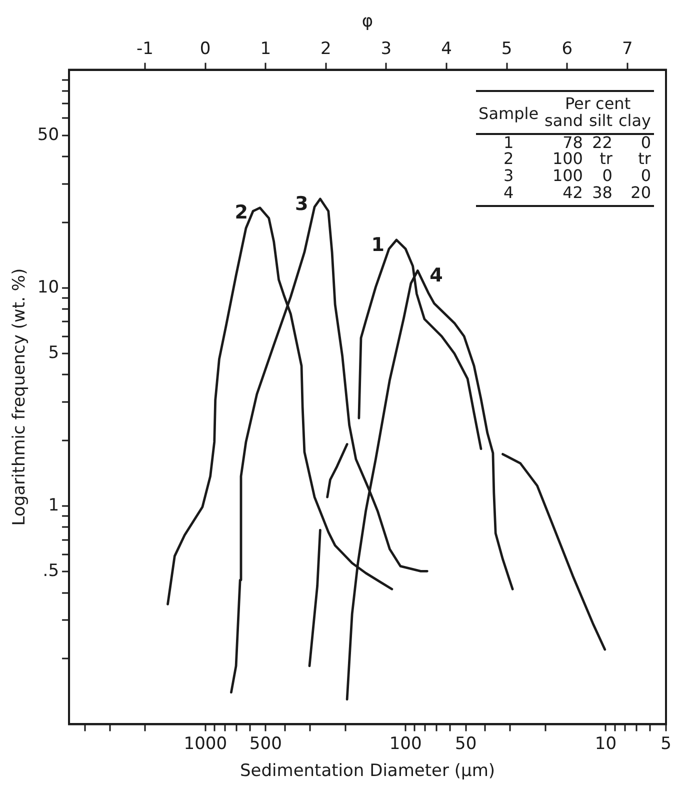 The width and height of the screenshot is (680, 796). Describe the element at coordinates (265, 744) in the screenshot. I see `x-tick-label: 500` at that location.